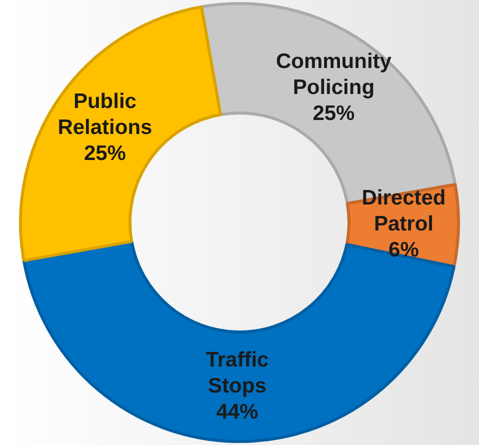 Image resolution: width=479 pixels, height=445 pixels. I want to click on data-label: 44%, so click(237, 412).